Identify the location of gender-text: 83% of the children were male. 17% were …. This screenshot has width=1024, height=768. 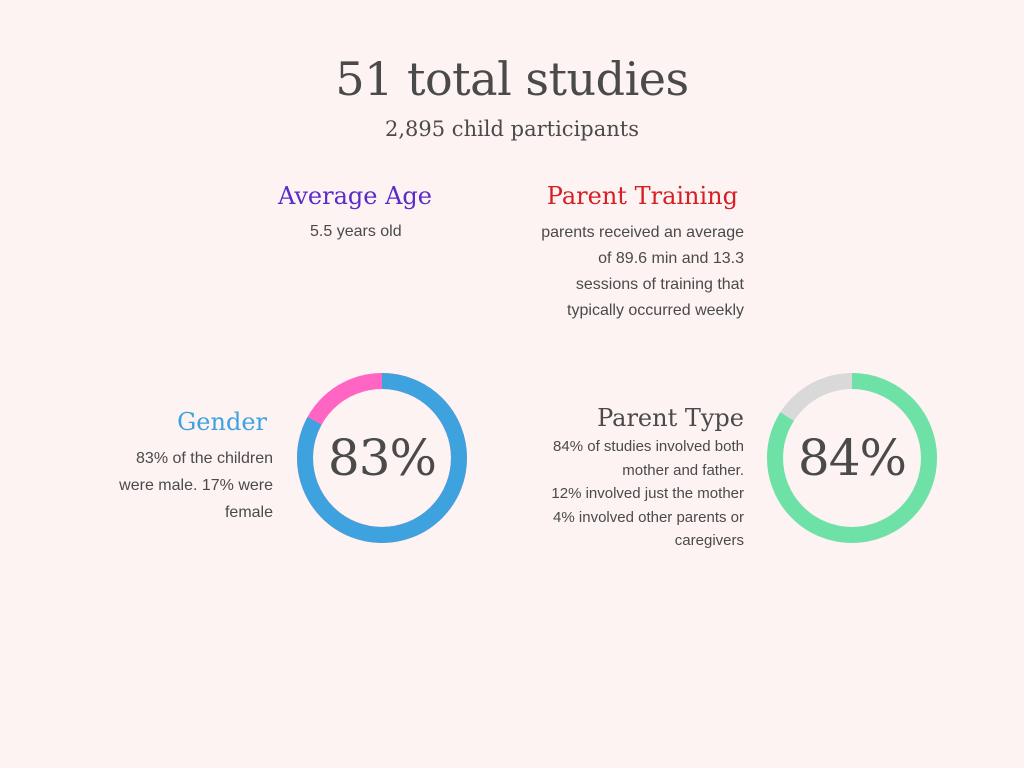
(173, 485).